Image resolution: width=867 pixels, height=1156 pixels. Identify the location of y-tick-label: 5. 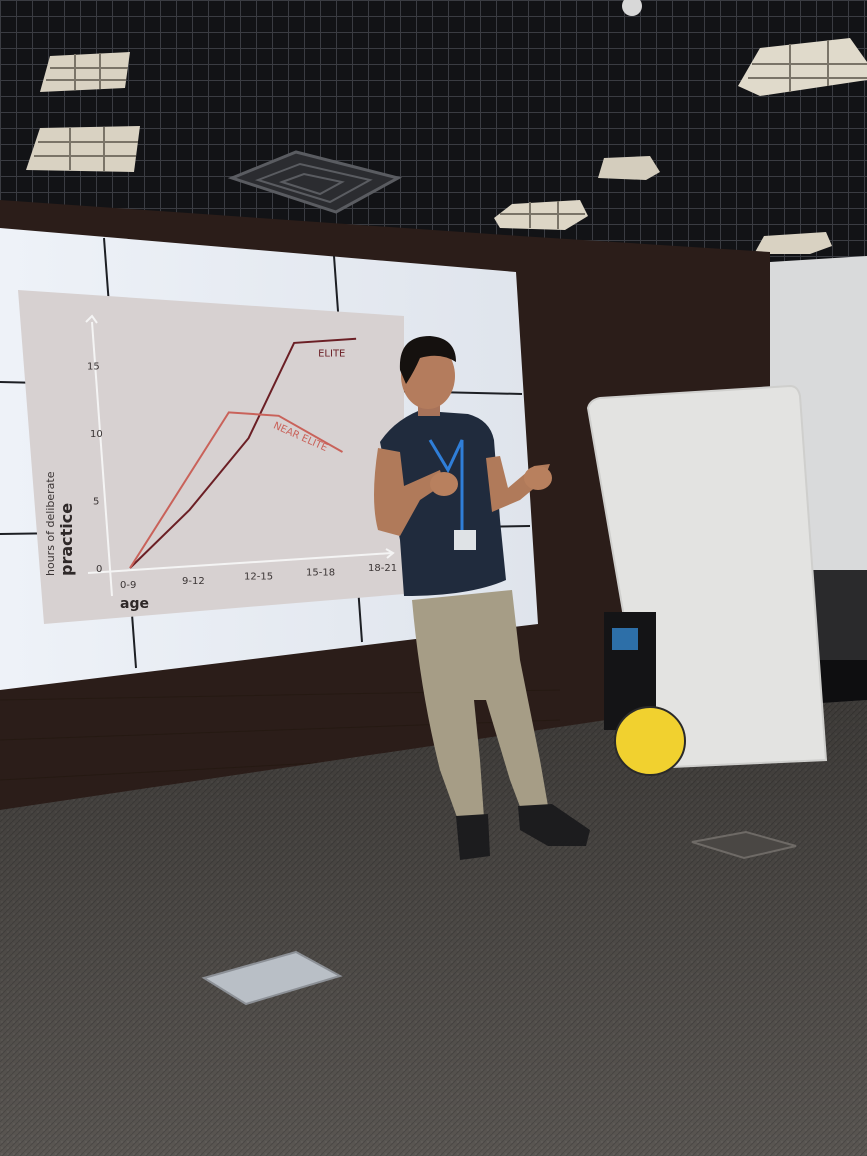
(96, 502).